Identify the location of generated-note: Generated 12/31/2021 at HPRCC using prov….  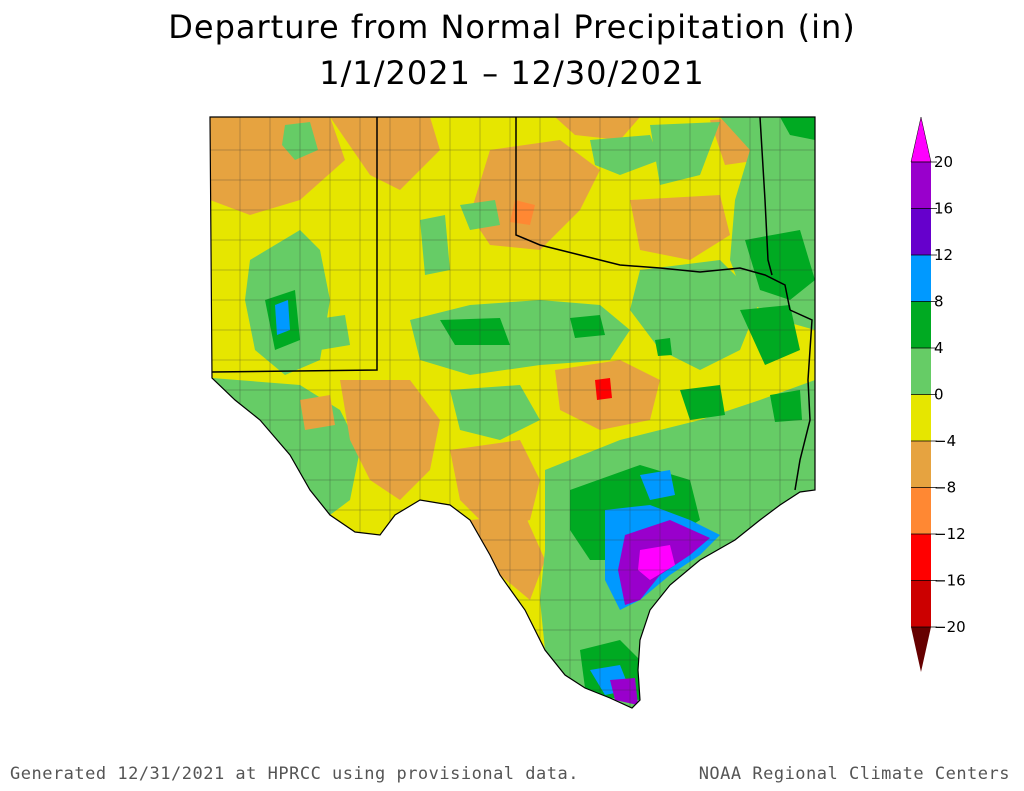
(294, 774).